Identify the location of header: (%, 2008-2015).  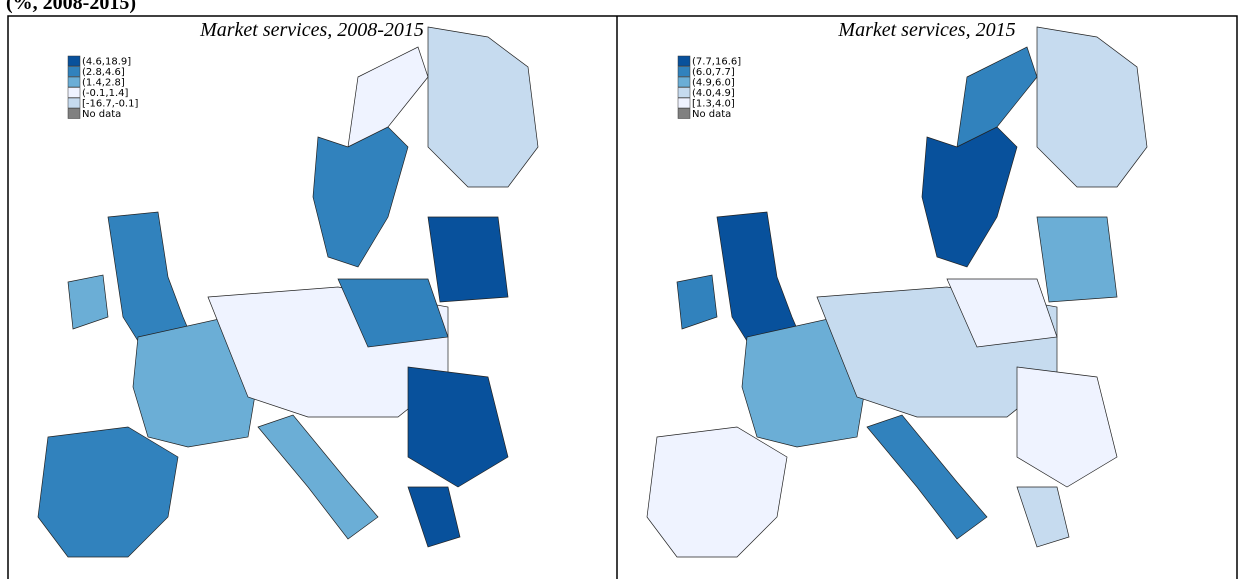
(71, 7).